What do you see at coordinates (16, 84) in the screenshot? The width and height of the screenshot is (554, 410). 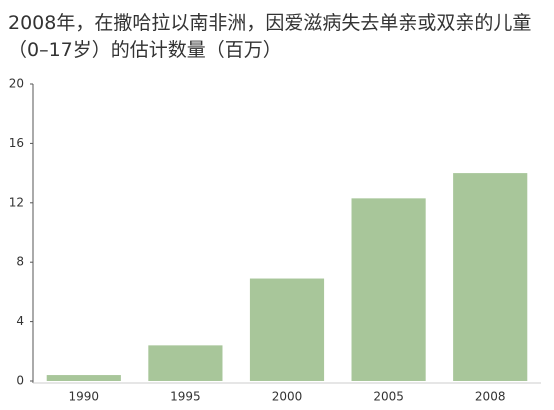 I see `y-tick-label: 20` at bounding box center [16, 84].